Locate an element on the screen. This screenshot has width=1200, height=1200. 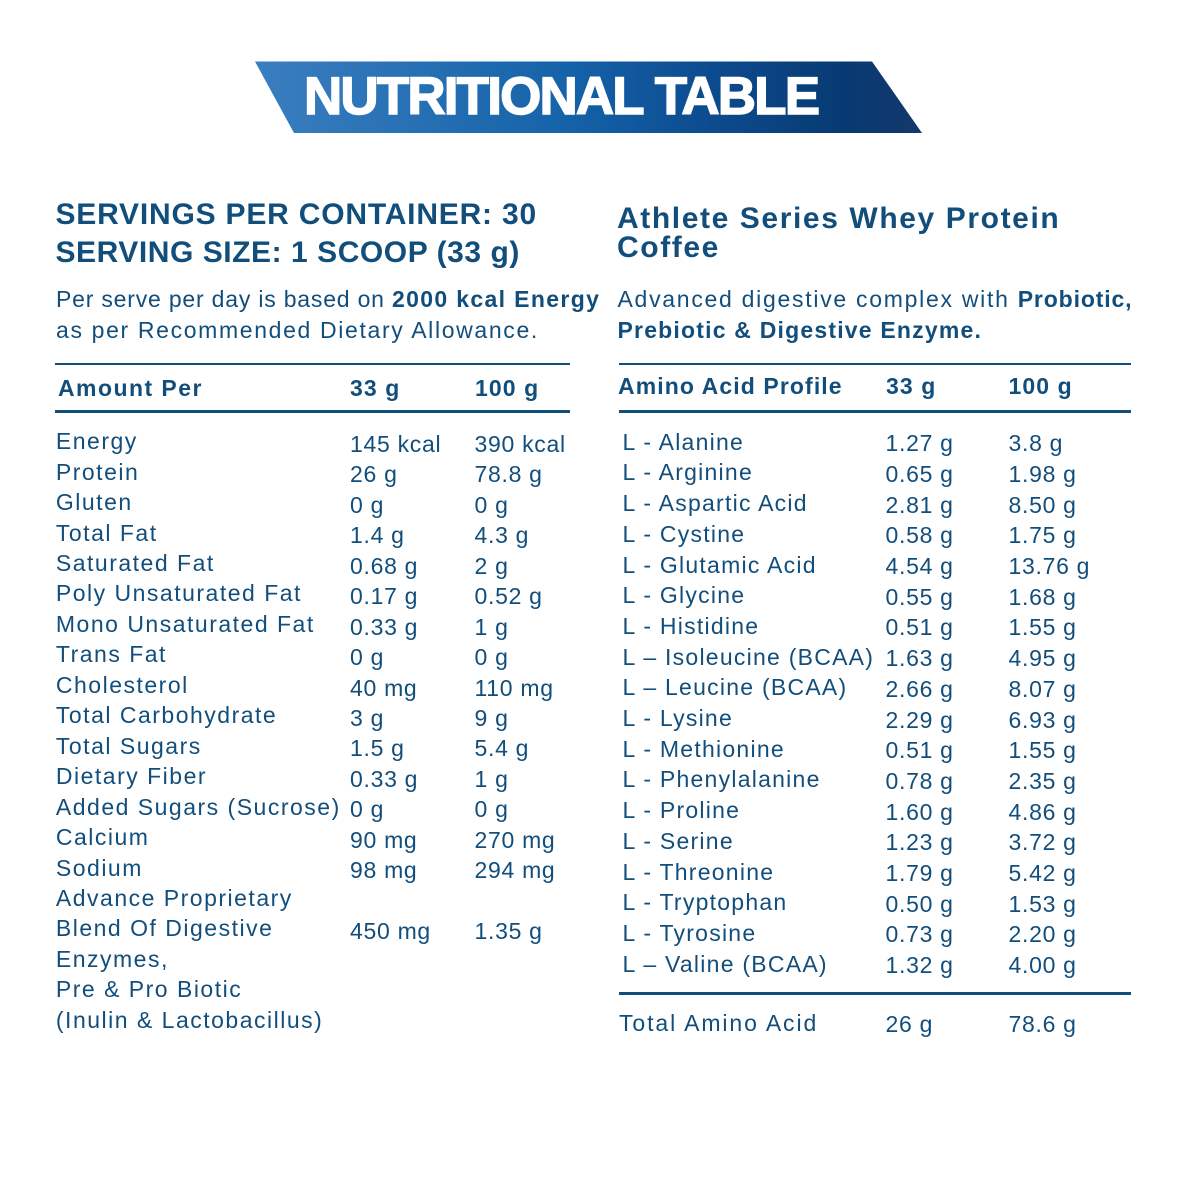
svg-text: NUTRITIONAL TABLE is located at coordinates (561, 96).